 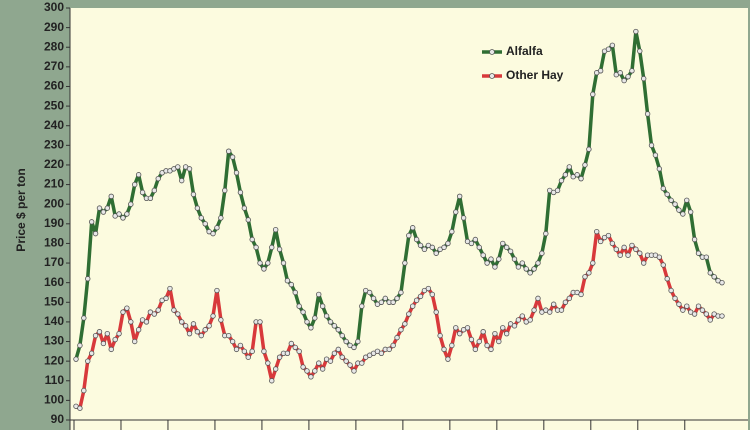 What do you see at coordinates (54, 400) in the screenshot?
I see `y-tick-label: 100` at bounding box center [54, 400].